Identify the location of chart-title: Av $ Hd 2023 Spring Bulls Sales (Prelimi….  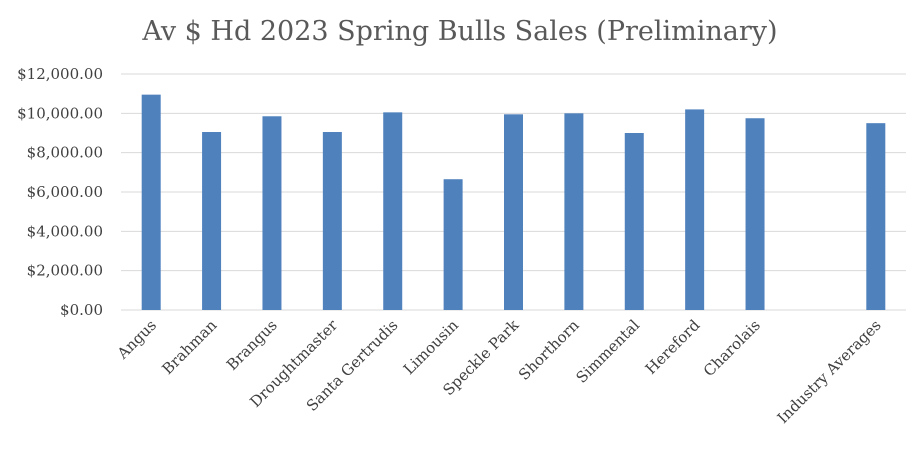
(459, 31).